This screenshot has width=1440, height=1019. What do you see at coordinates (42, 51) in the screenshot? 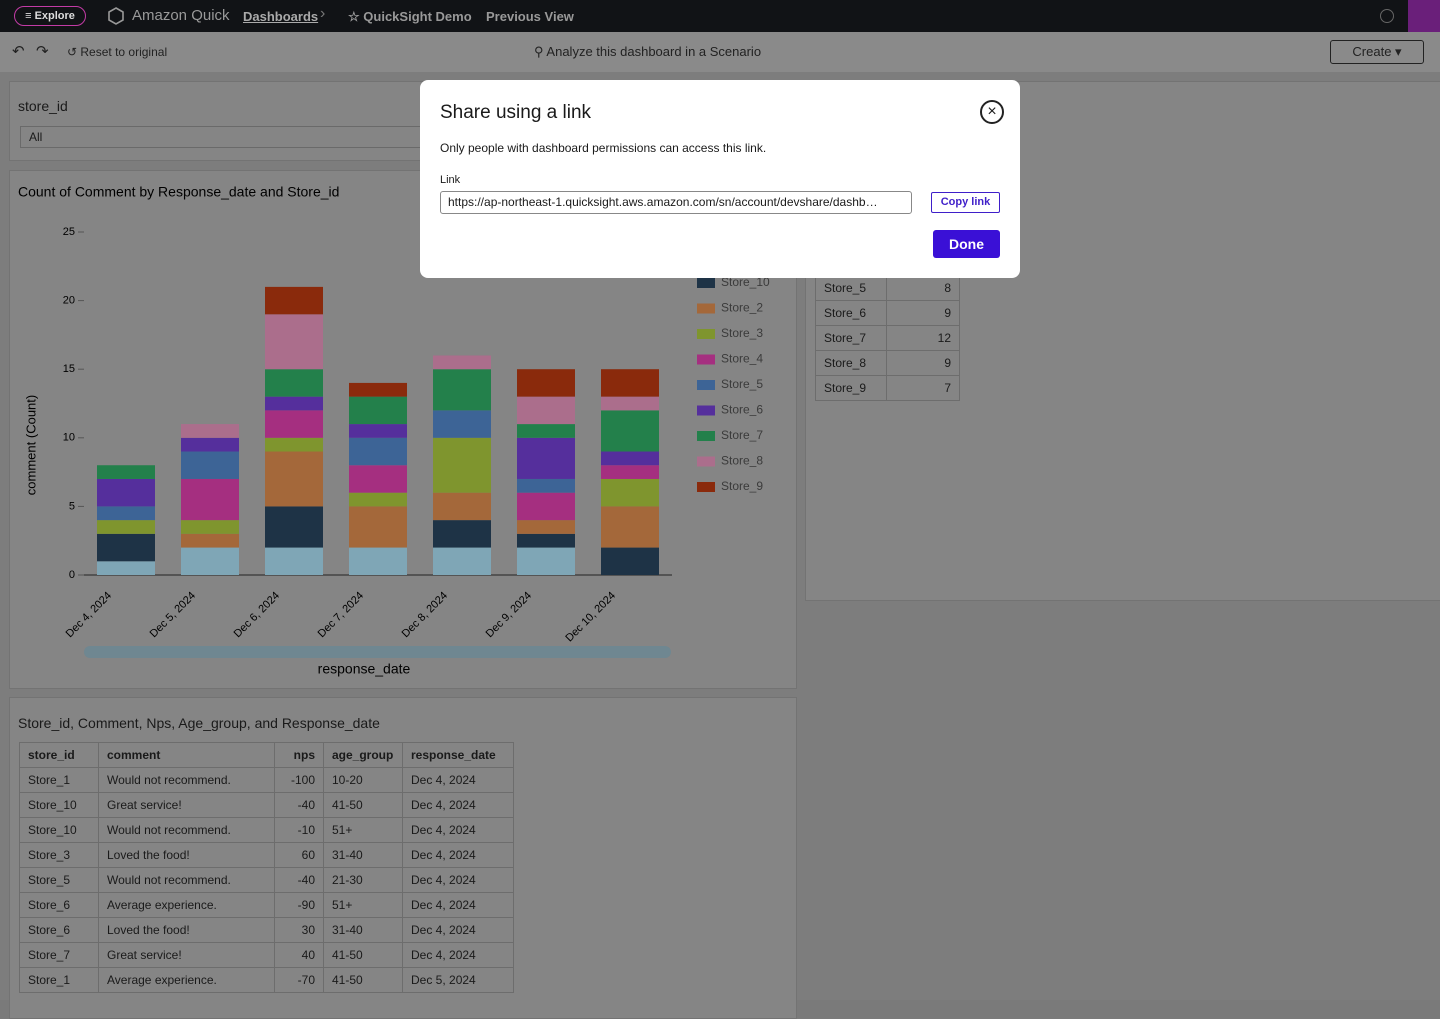
I see `redo-icon: ↷` at bounding box center [42, 51].